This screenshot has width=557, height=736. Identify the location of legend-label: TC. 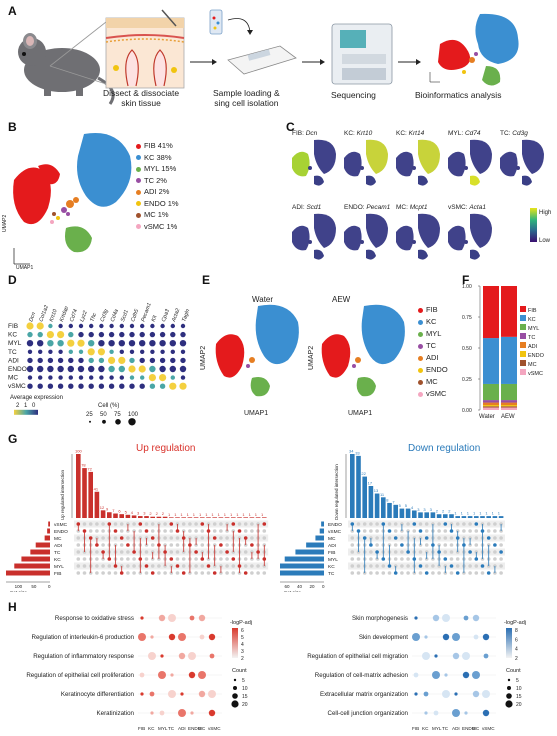
(431, 345).